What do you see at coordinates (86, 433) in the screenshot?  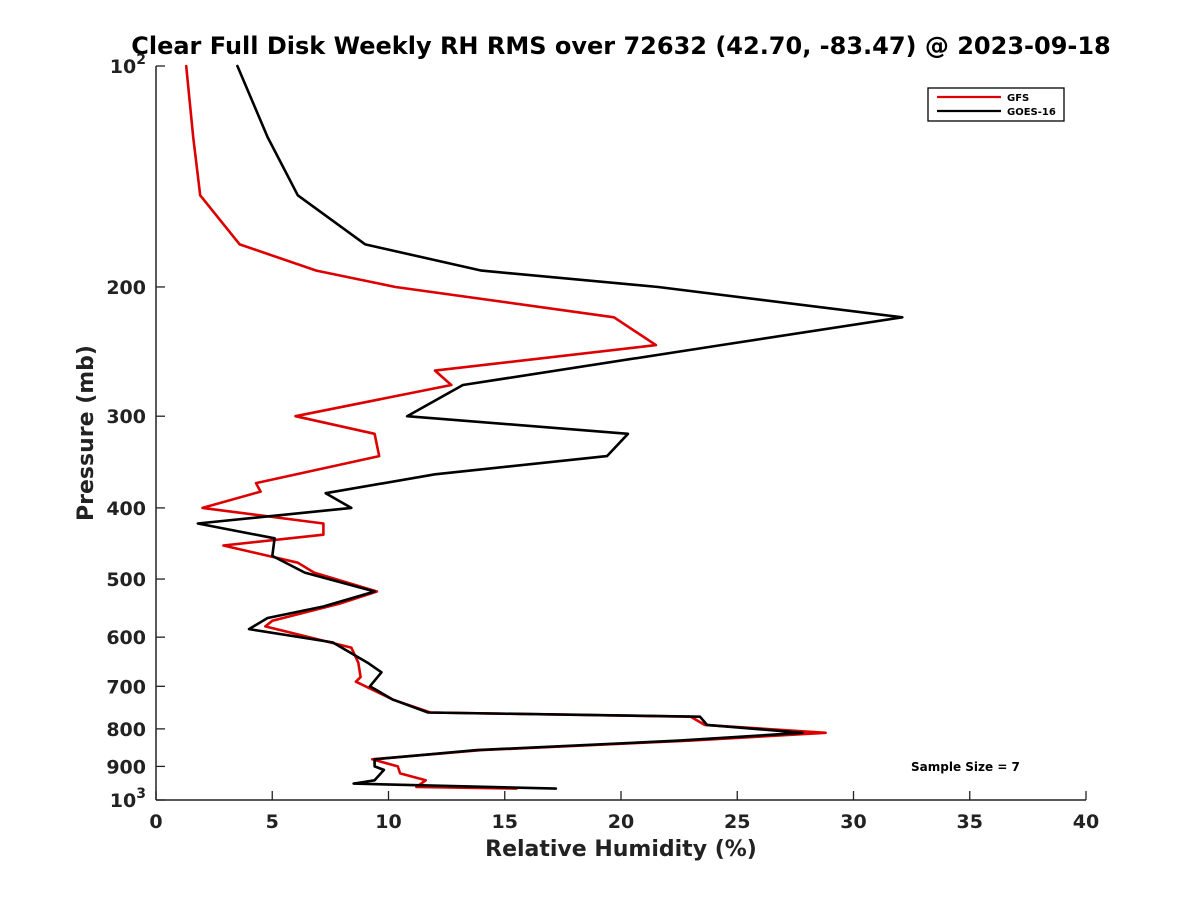 I see `y-axis-label: Pressure (mb)` at bounding box center [86, 433].